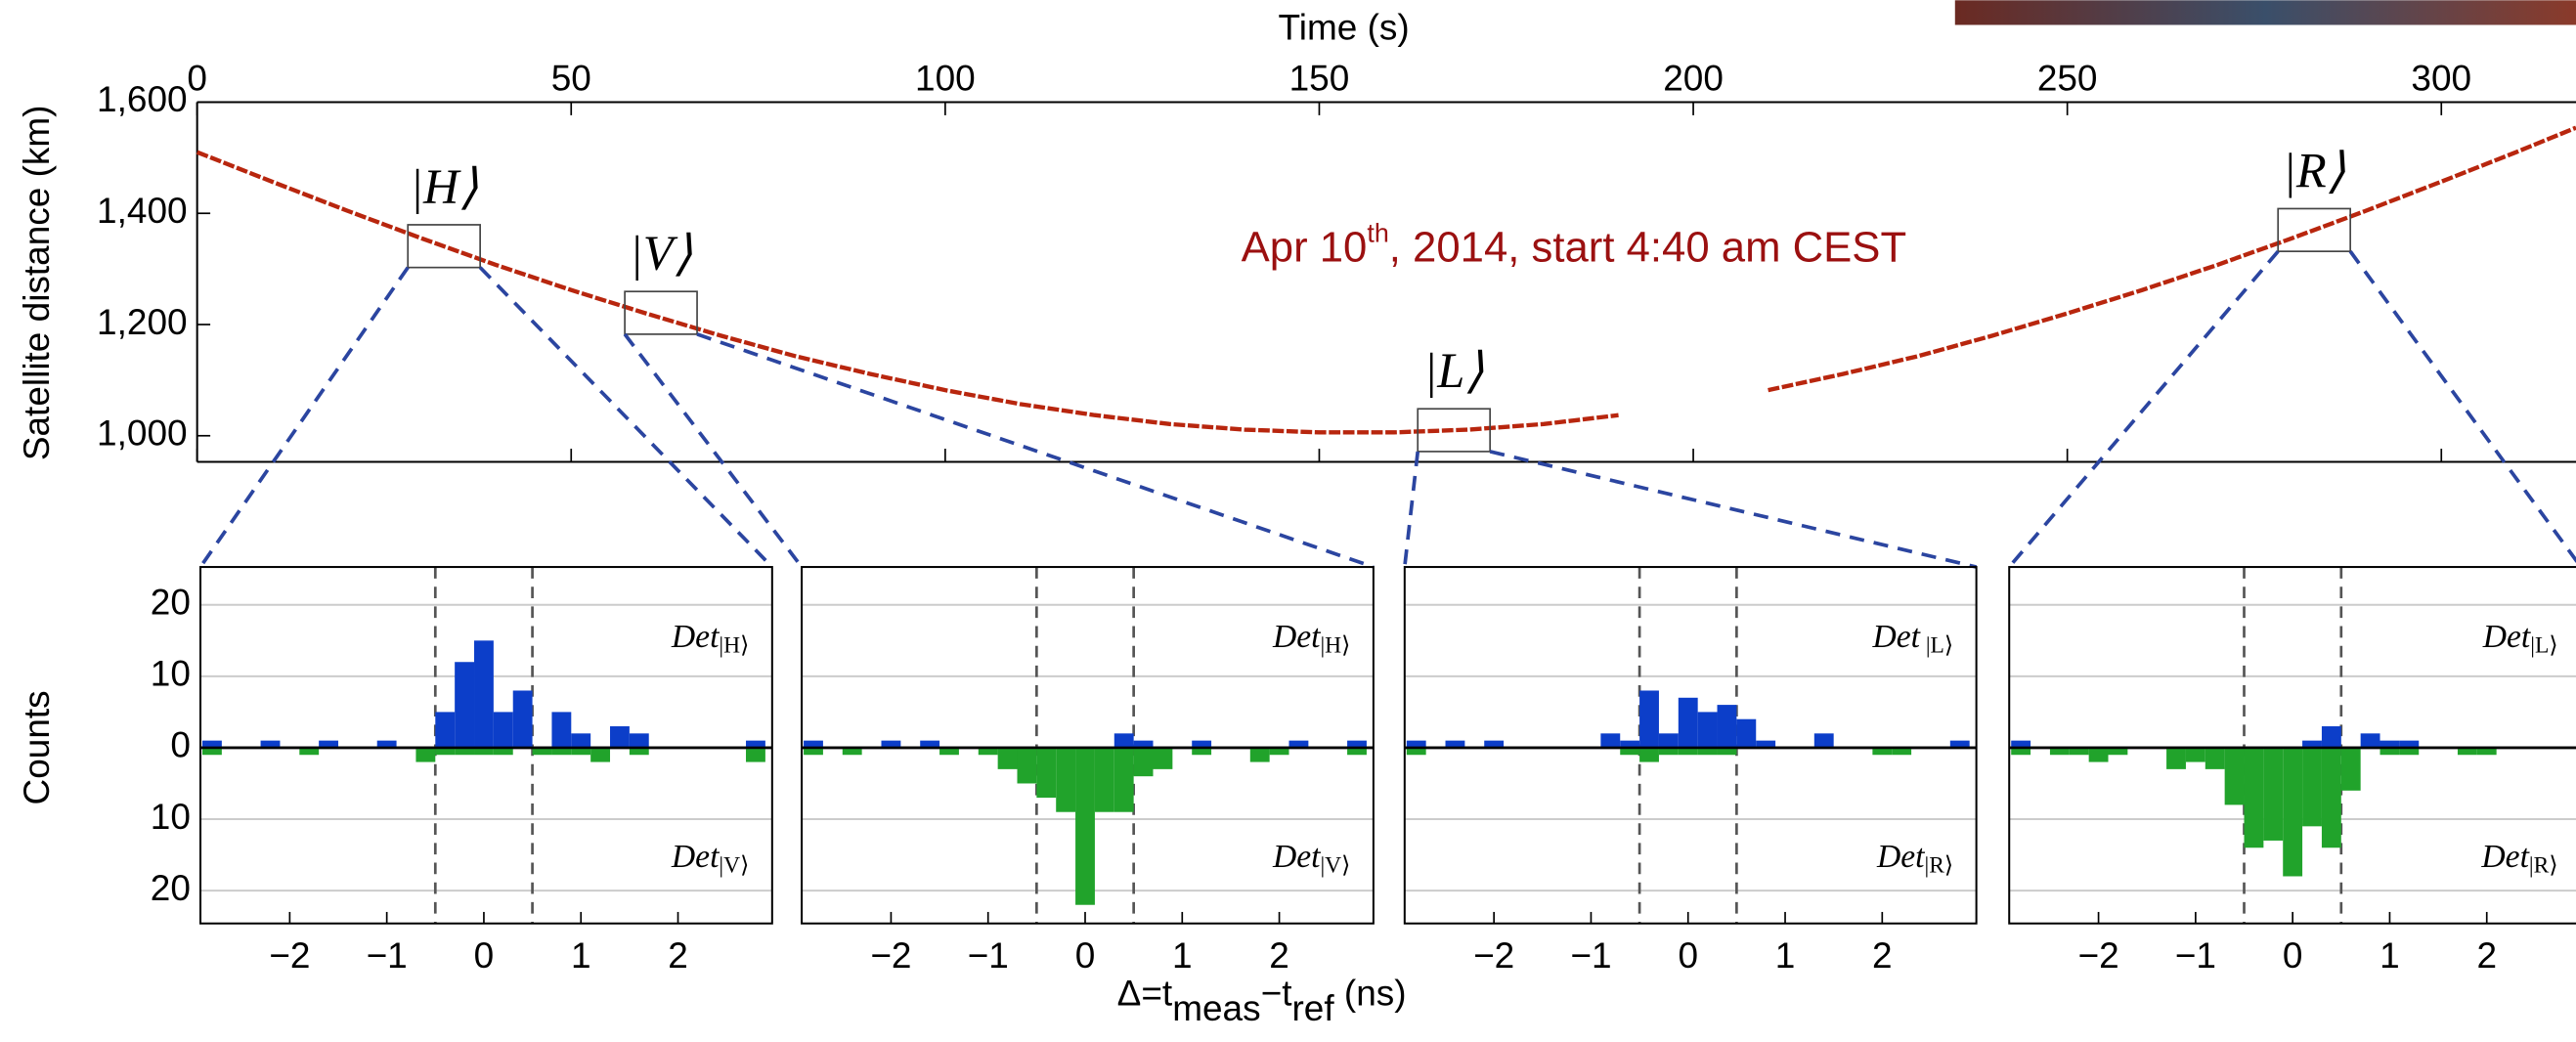  Describe the element at coordinates (1648, 247) in the screenshot. I see `annotation-text: , 2014, start 4:40 am CEST` at that location.